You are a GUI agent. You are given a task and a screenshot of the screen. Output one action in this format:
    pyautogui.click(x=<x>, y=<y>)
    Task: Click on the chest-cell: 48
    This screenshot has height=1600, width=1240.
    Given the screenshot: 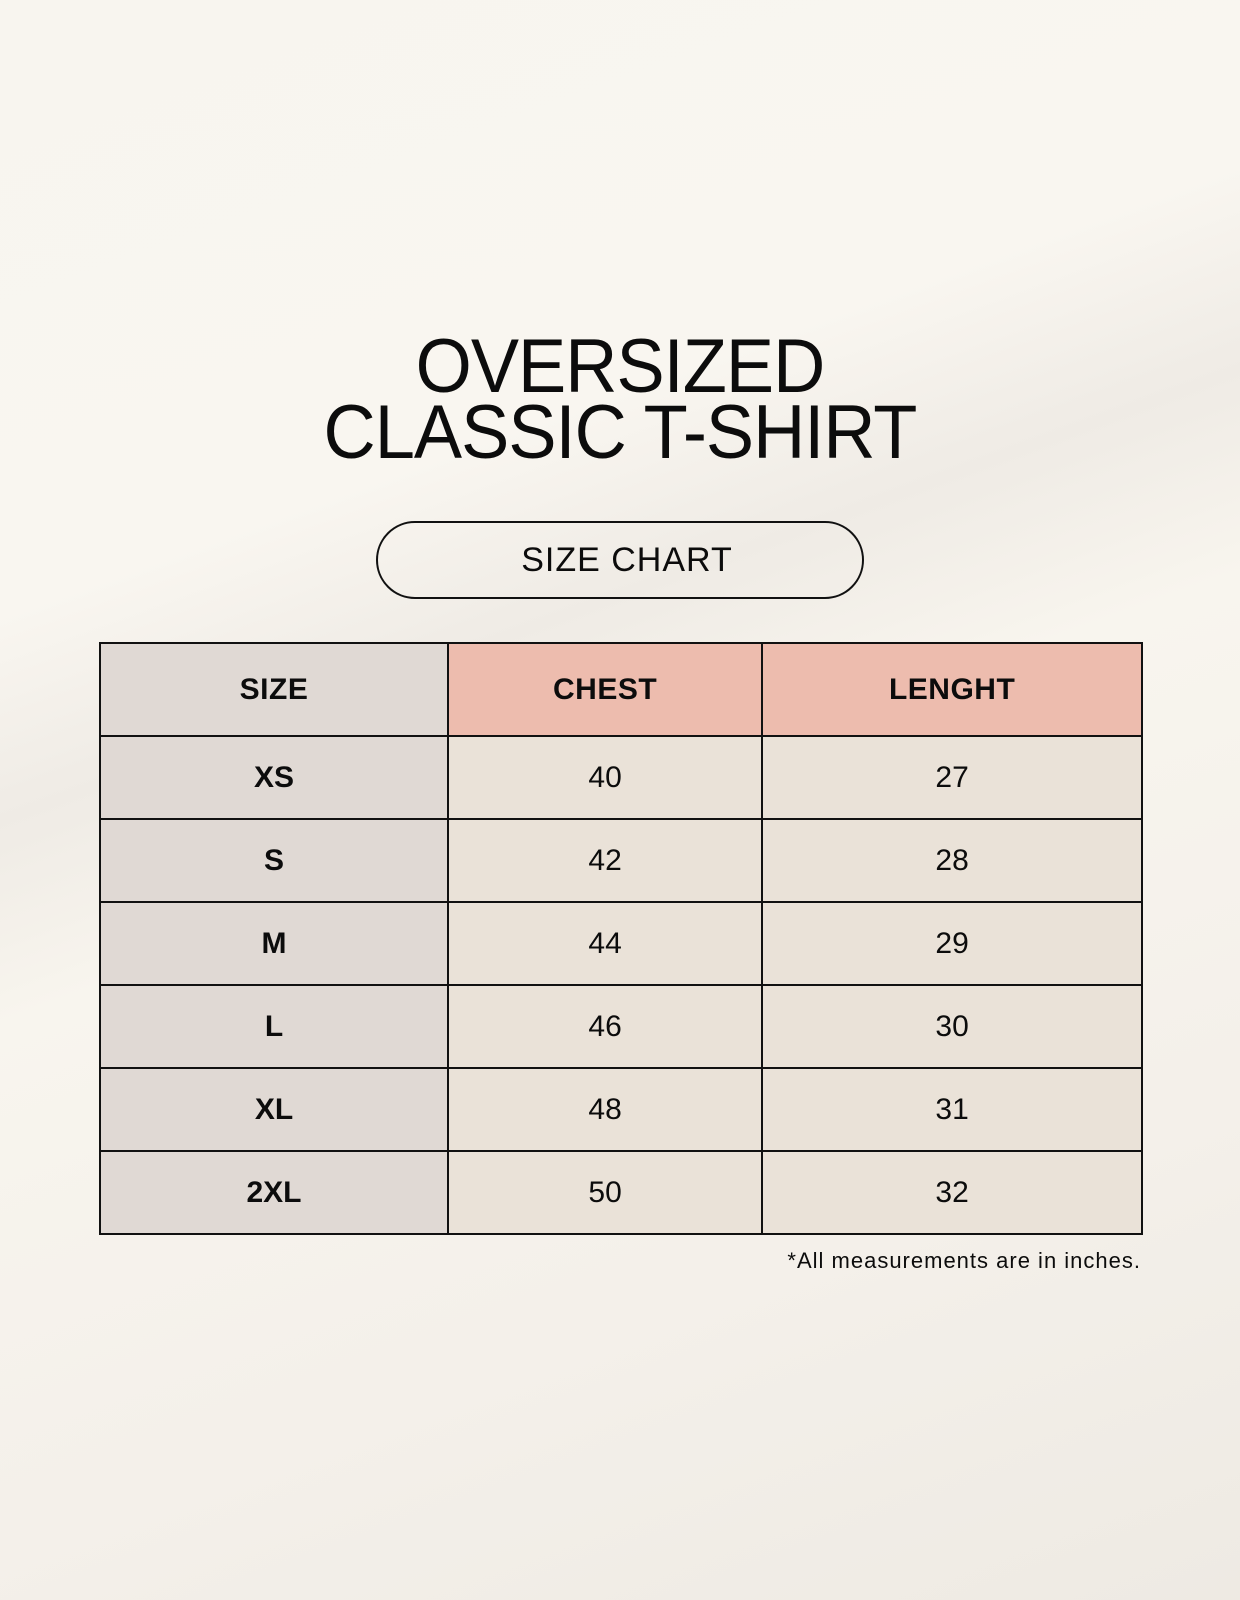 What is the action you would take?
    pyautogui.click(x=605, y=1109)
    